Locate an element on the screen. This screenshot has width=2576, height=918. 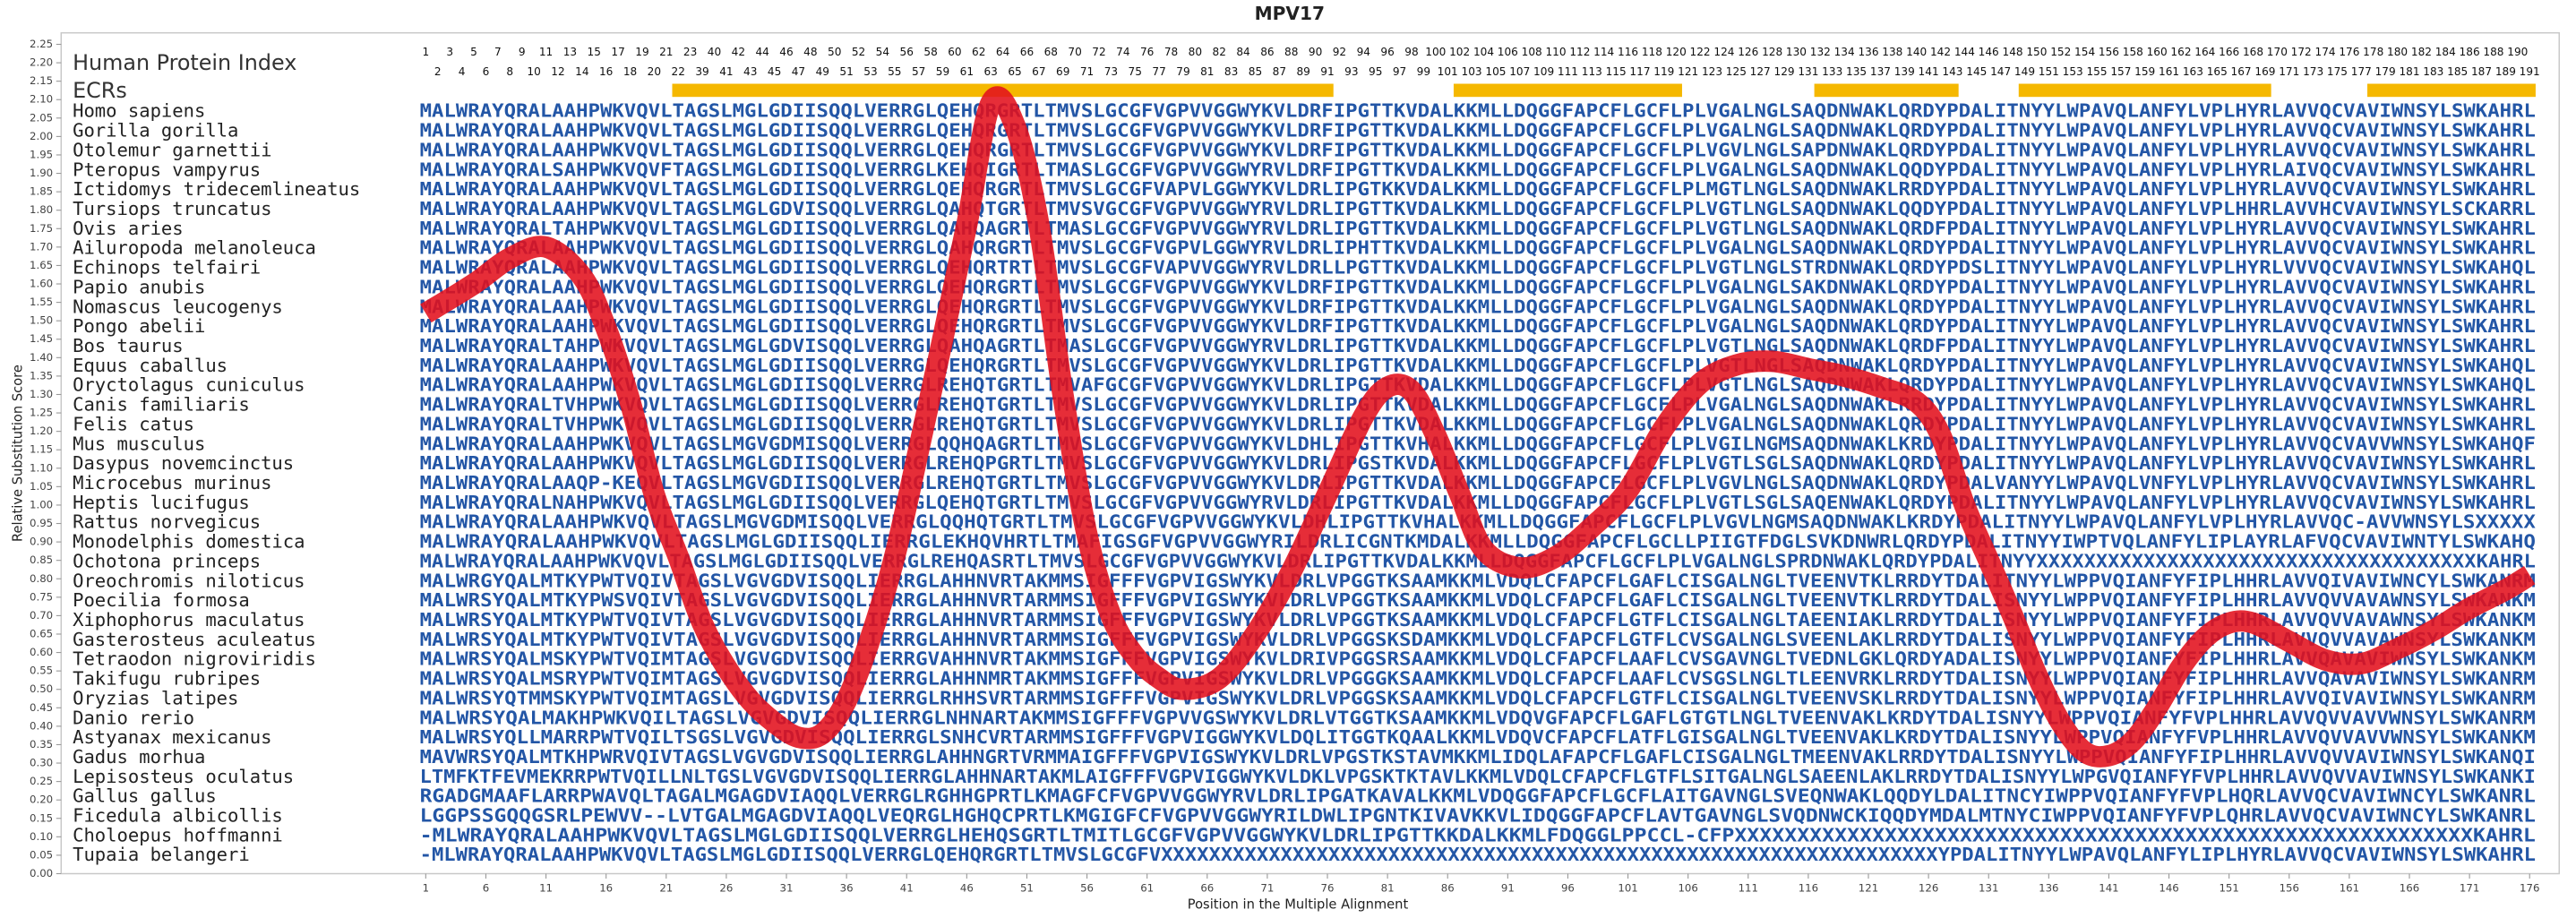
index-number: 160 is located at coordinates (2157, 52).